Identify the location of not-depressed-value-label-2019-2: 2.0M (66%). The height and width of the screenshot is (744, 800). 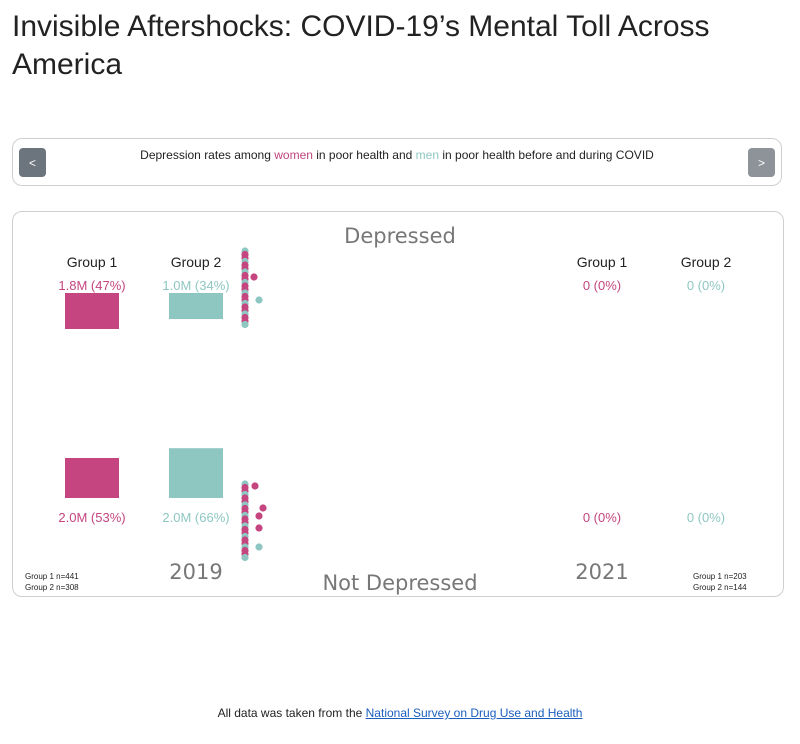
(195, 517).